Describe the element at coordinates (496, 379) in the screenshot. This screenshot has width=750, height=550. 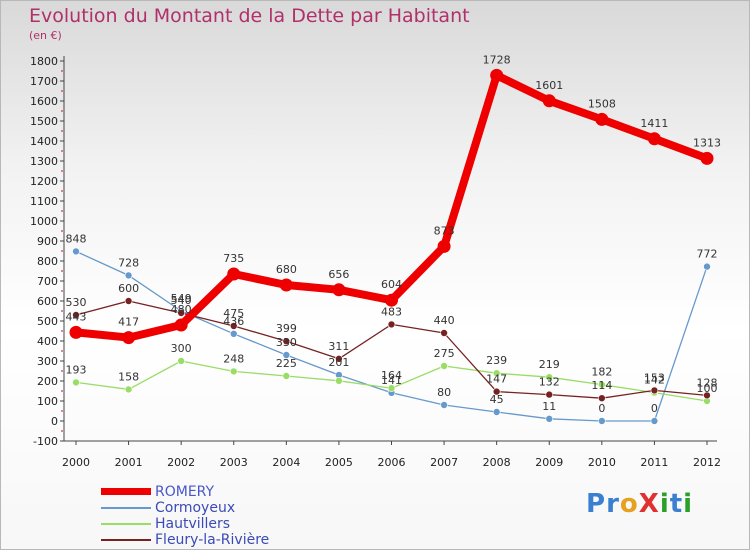
I see `data-label: 147` at that location.